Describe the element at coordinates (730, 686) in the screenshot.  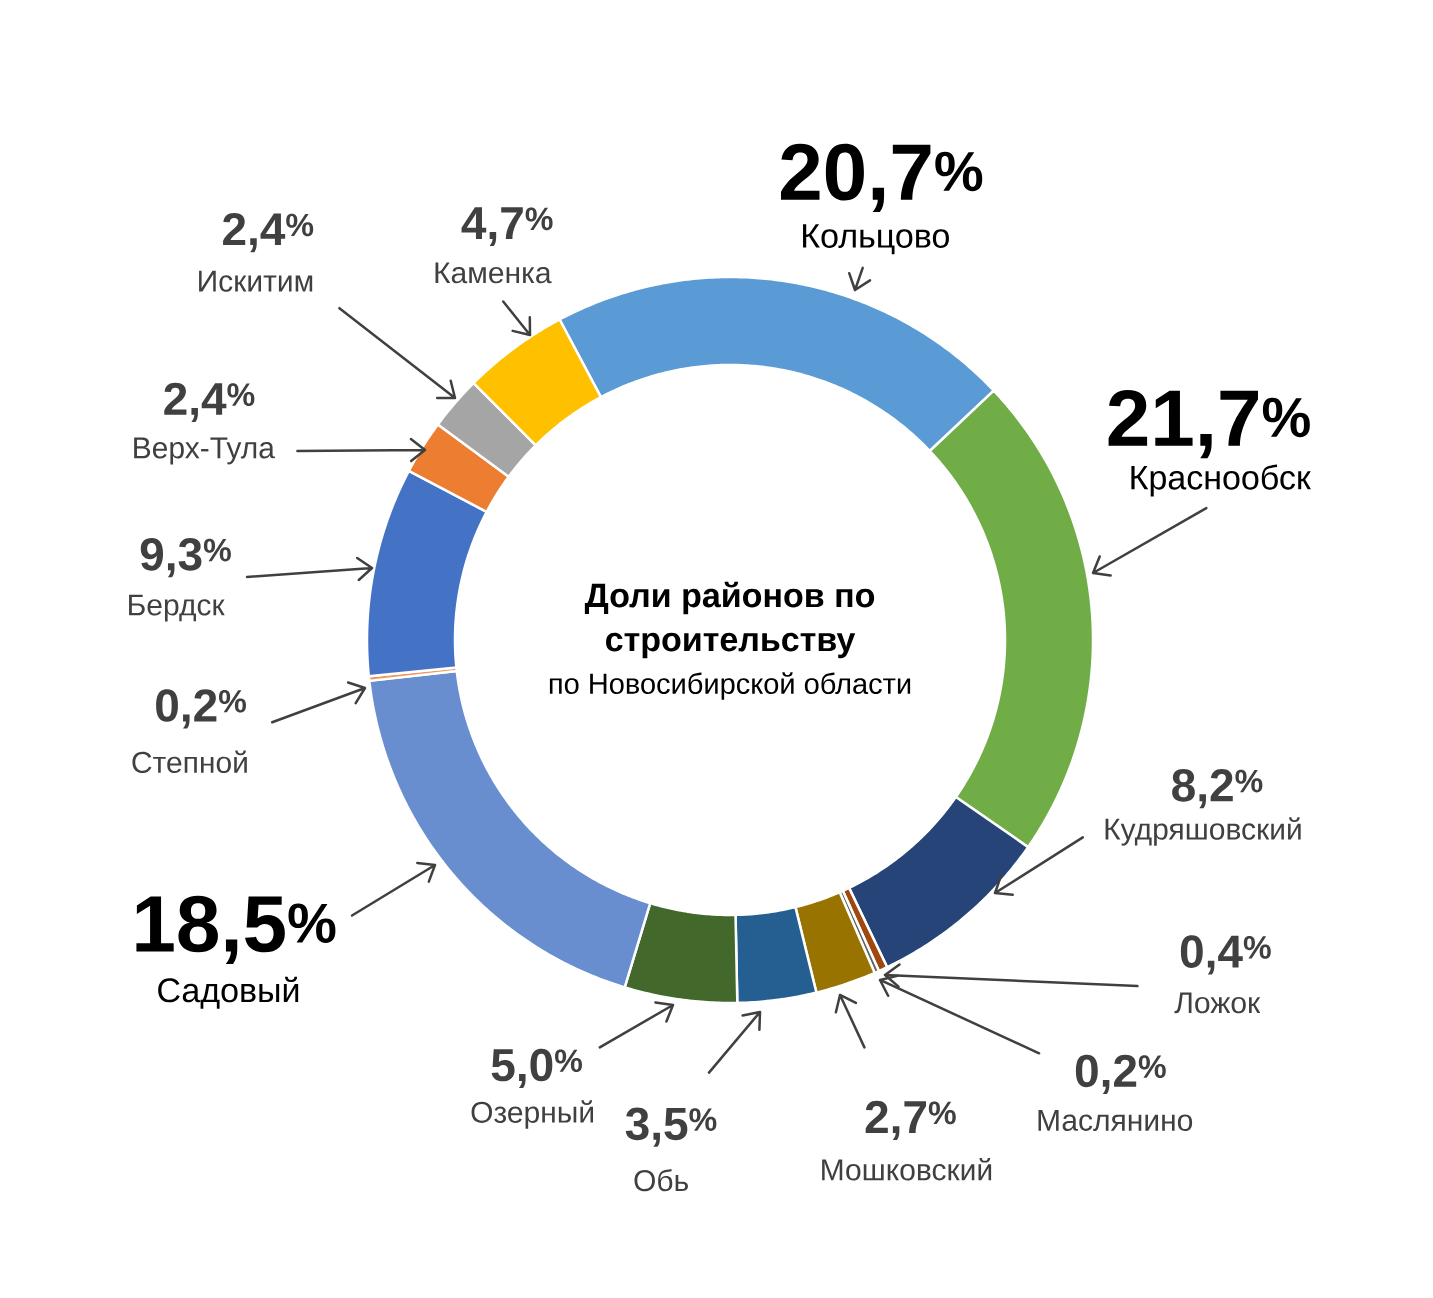
I see `text: по Новосибирской области` at that location.